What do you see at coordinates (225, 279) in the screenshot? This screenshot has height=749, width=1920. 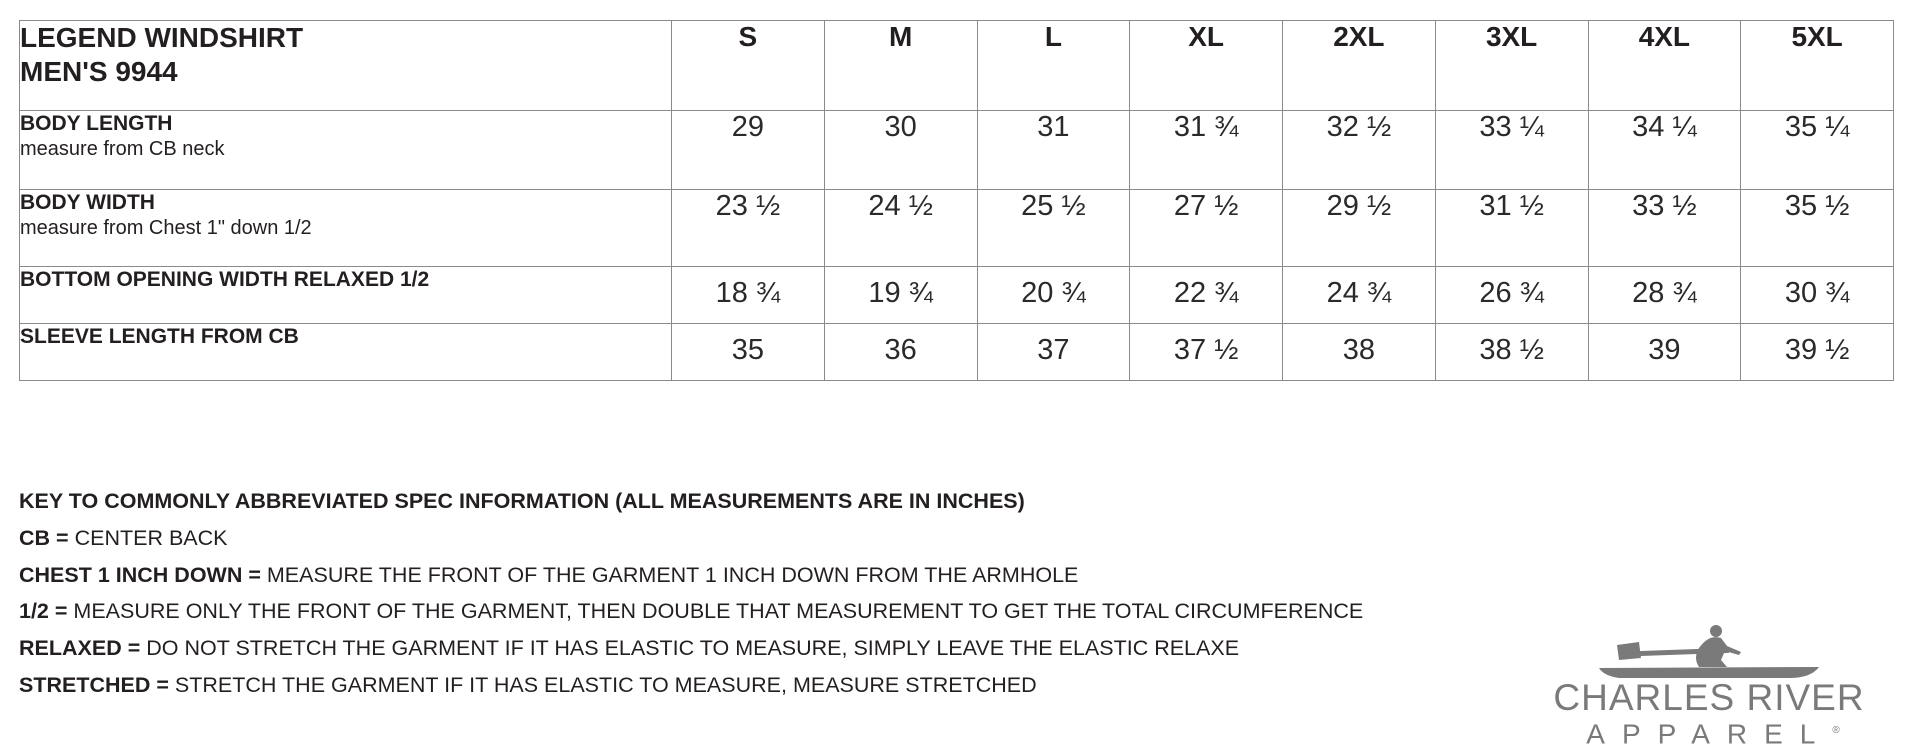 I see `measurement-name: BOTTOM OPENING WIDTH RELAXED 1/2` at bounding box center [225, 279].